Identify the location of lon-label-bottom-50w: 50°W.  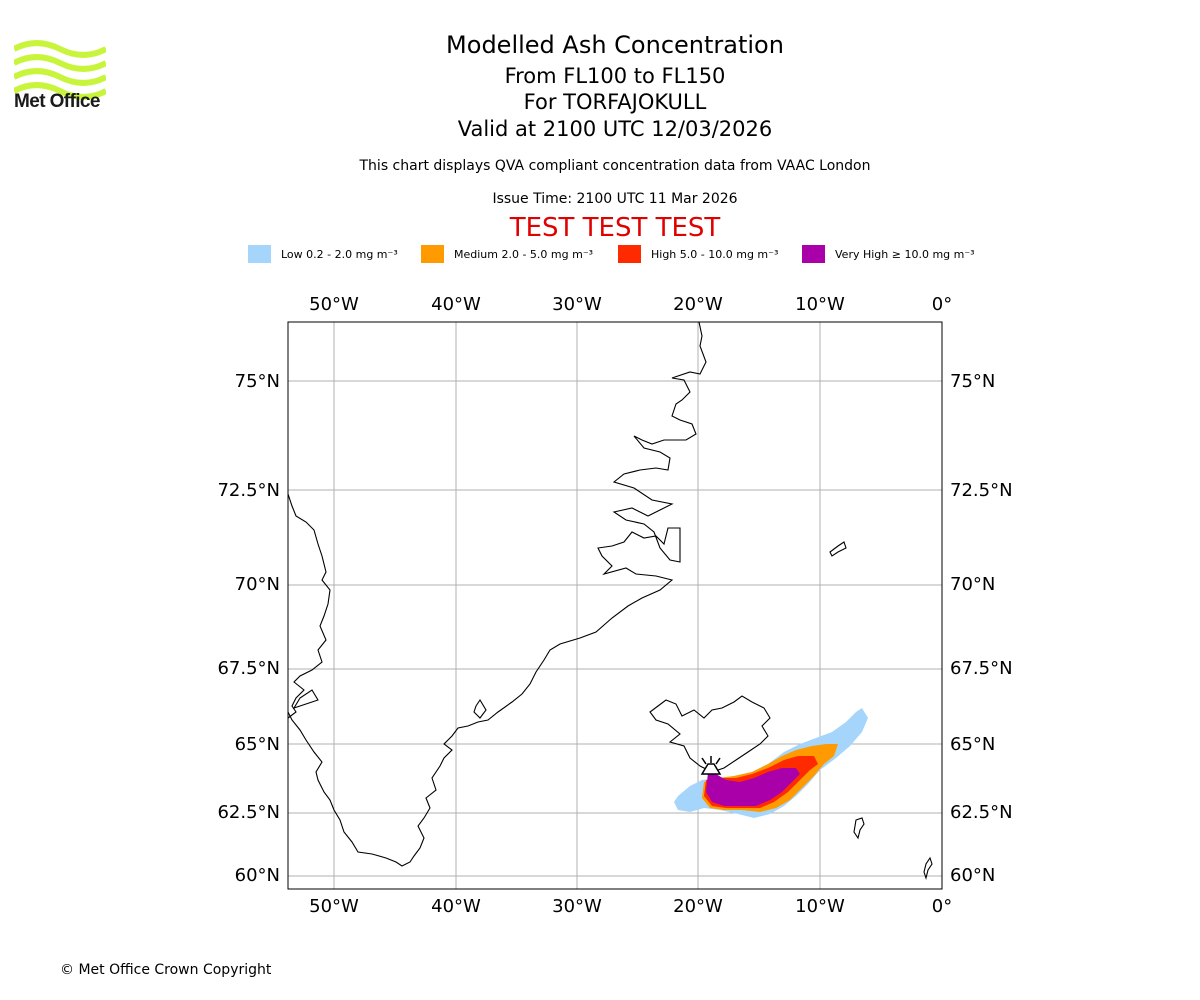
(334, 906).